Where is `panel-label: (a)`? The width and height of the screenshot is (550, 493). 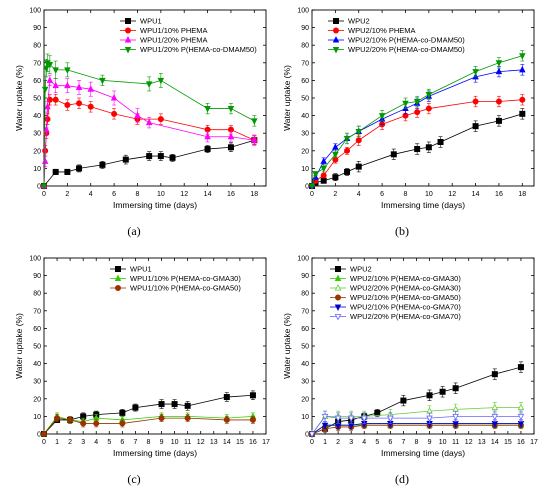 panel-label: (a) is located at coordinates (133, 231).